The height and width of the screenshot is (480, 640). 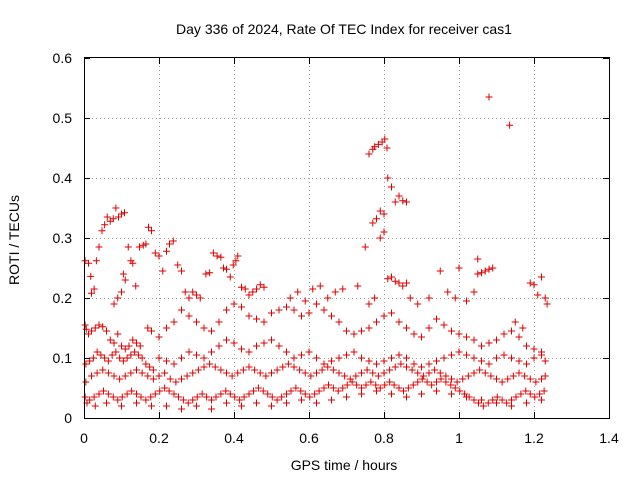 I want to click on x-tick-label: 0.4, so click(x=234, y=438).